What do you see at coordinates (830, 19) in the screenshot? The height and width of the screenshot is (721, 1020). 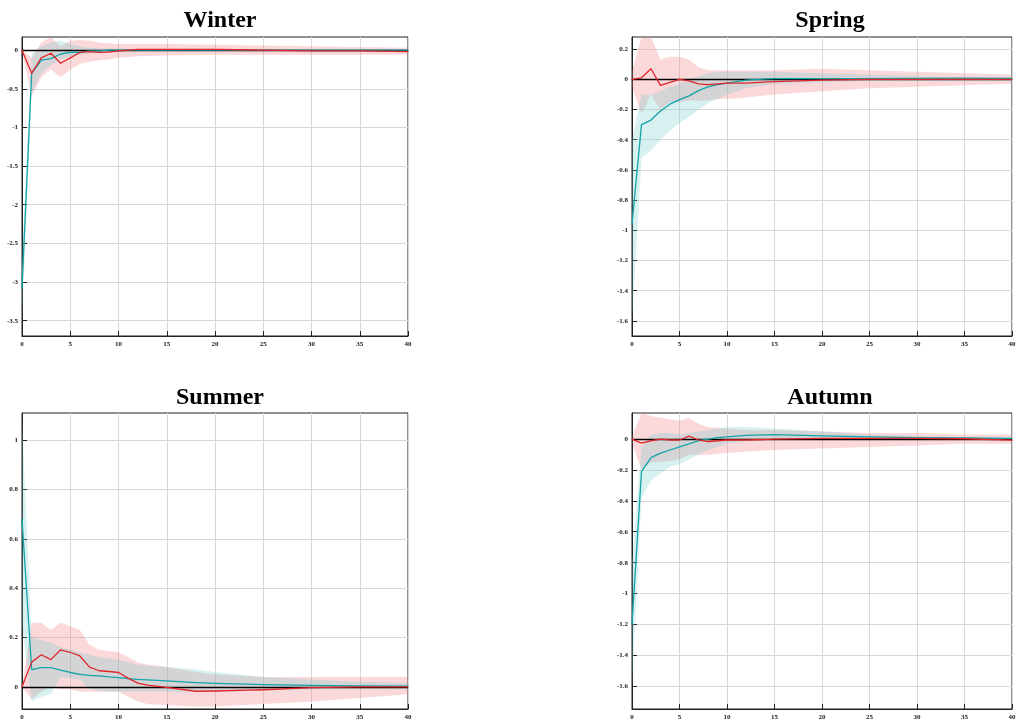 I see `chart-title: Spring` at bounding box center [830, 19].